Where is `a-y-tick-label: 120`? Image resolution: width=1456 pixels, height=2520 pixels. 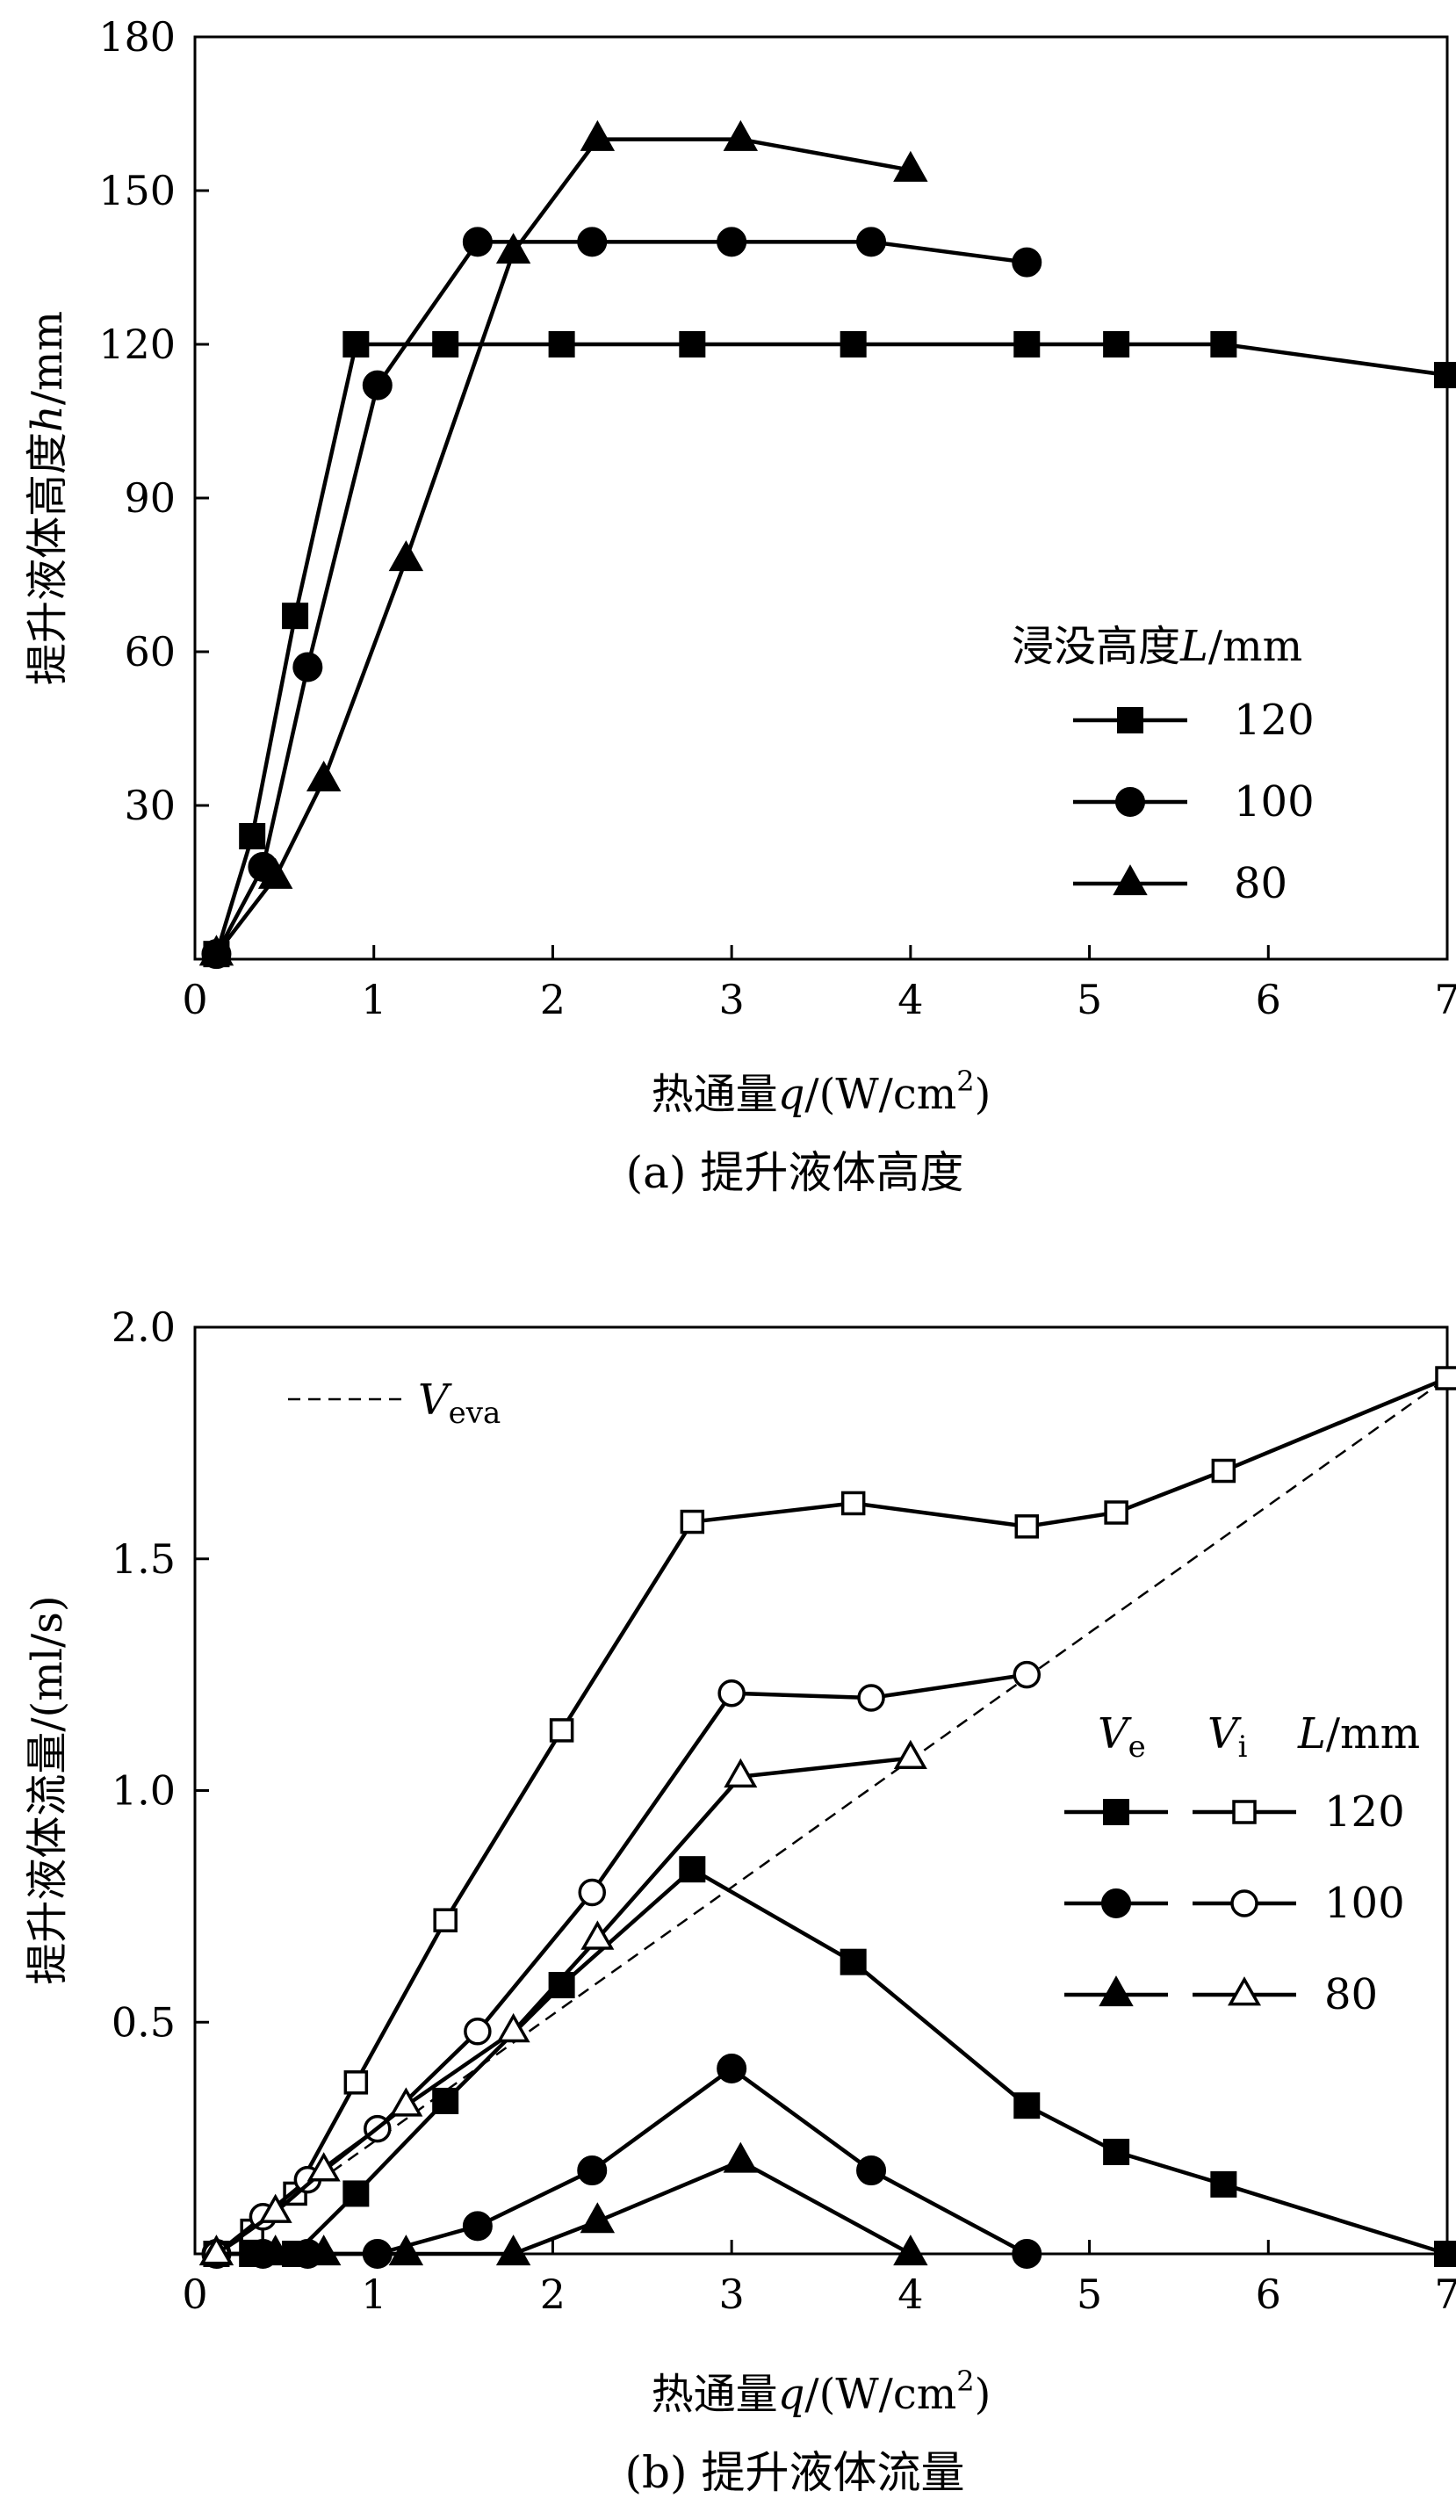
a-y-tick-label: 120 is located at coordinates (137, 344).